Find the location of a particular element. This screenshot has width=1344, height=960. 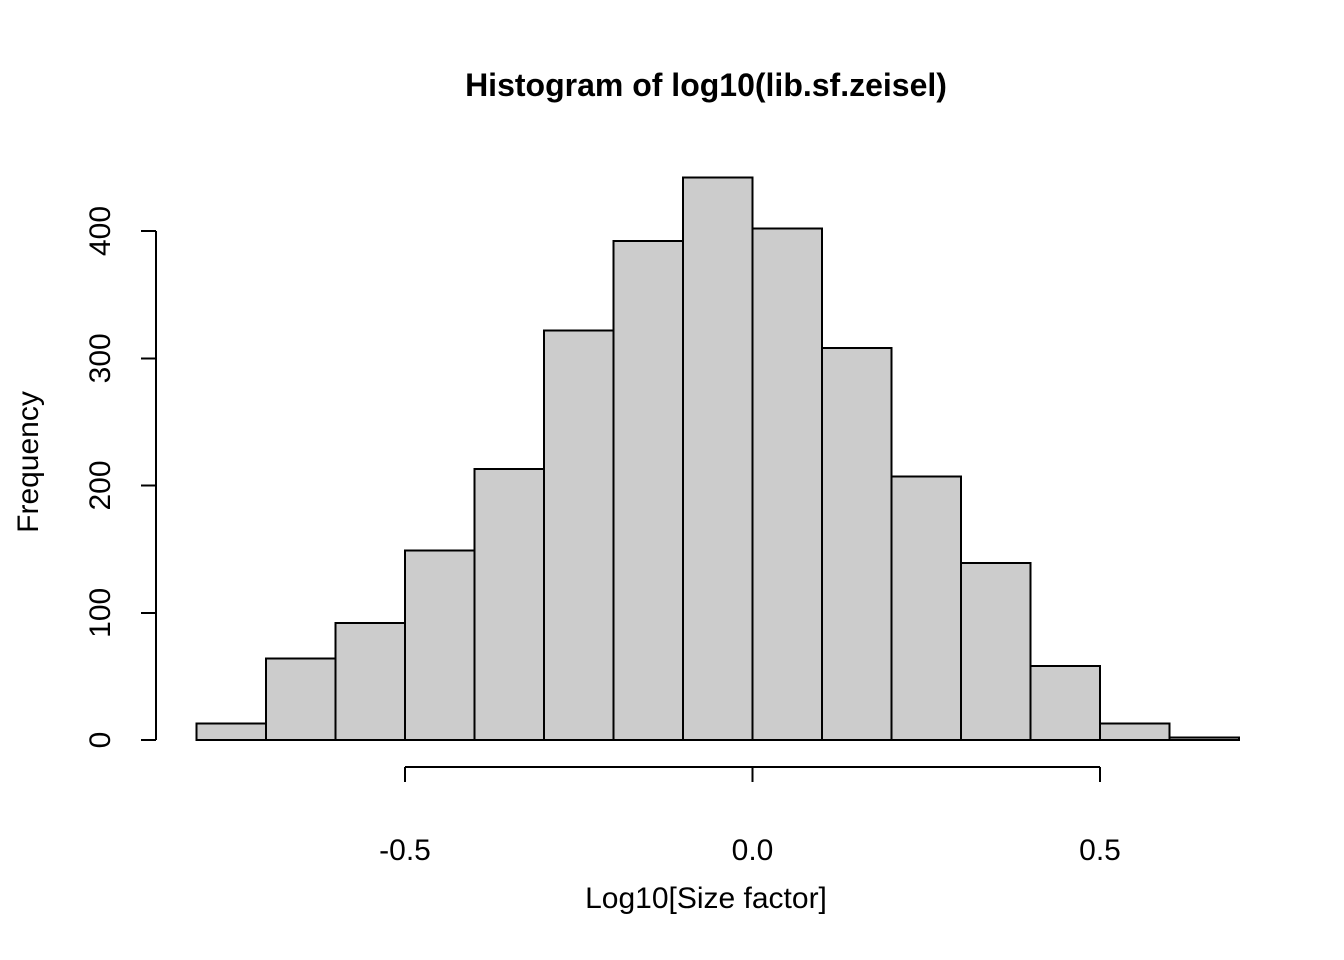

x-tick-label: 0.5 is located at coordinates (1100, 850).